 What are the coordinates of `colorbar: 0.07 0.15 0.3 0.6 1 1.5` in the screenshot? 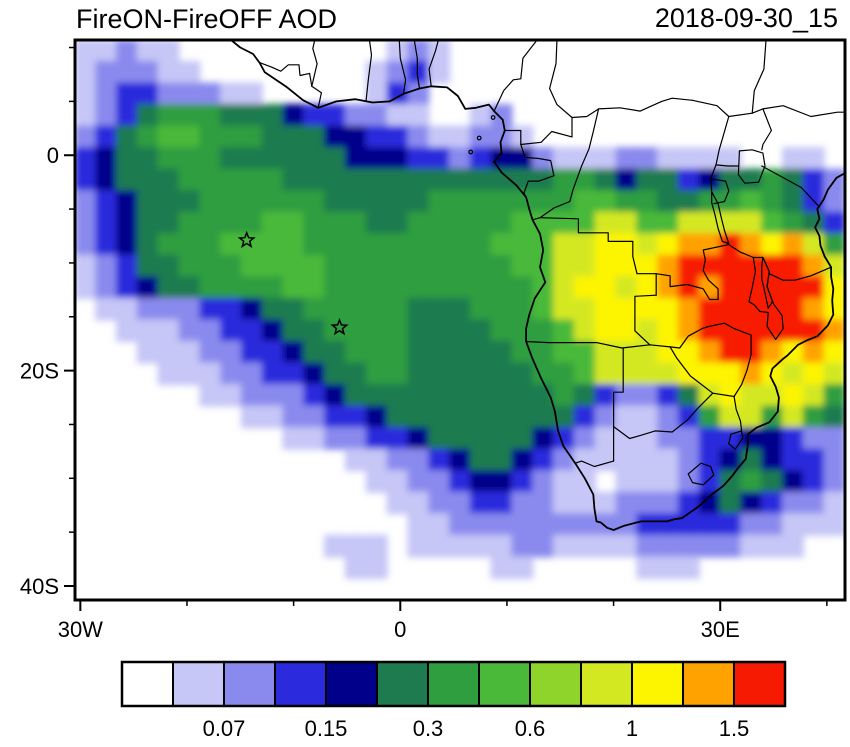 It's located at (453, 700).